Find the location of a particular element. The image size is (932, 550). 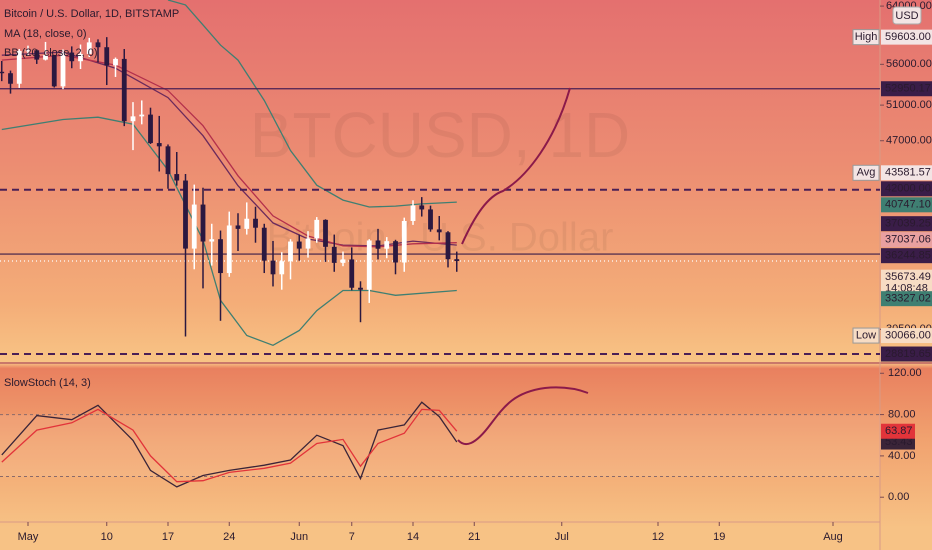

stoch-y-tick-label: 80.00 is located at coordinates (902, 414).